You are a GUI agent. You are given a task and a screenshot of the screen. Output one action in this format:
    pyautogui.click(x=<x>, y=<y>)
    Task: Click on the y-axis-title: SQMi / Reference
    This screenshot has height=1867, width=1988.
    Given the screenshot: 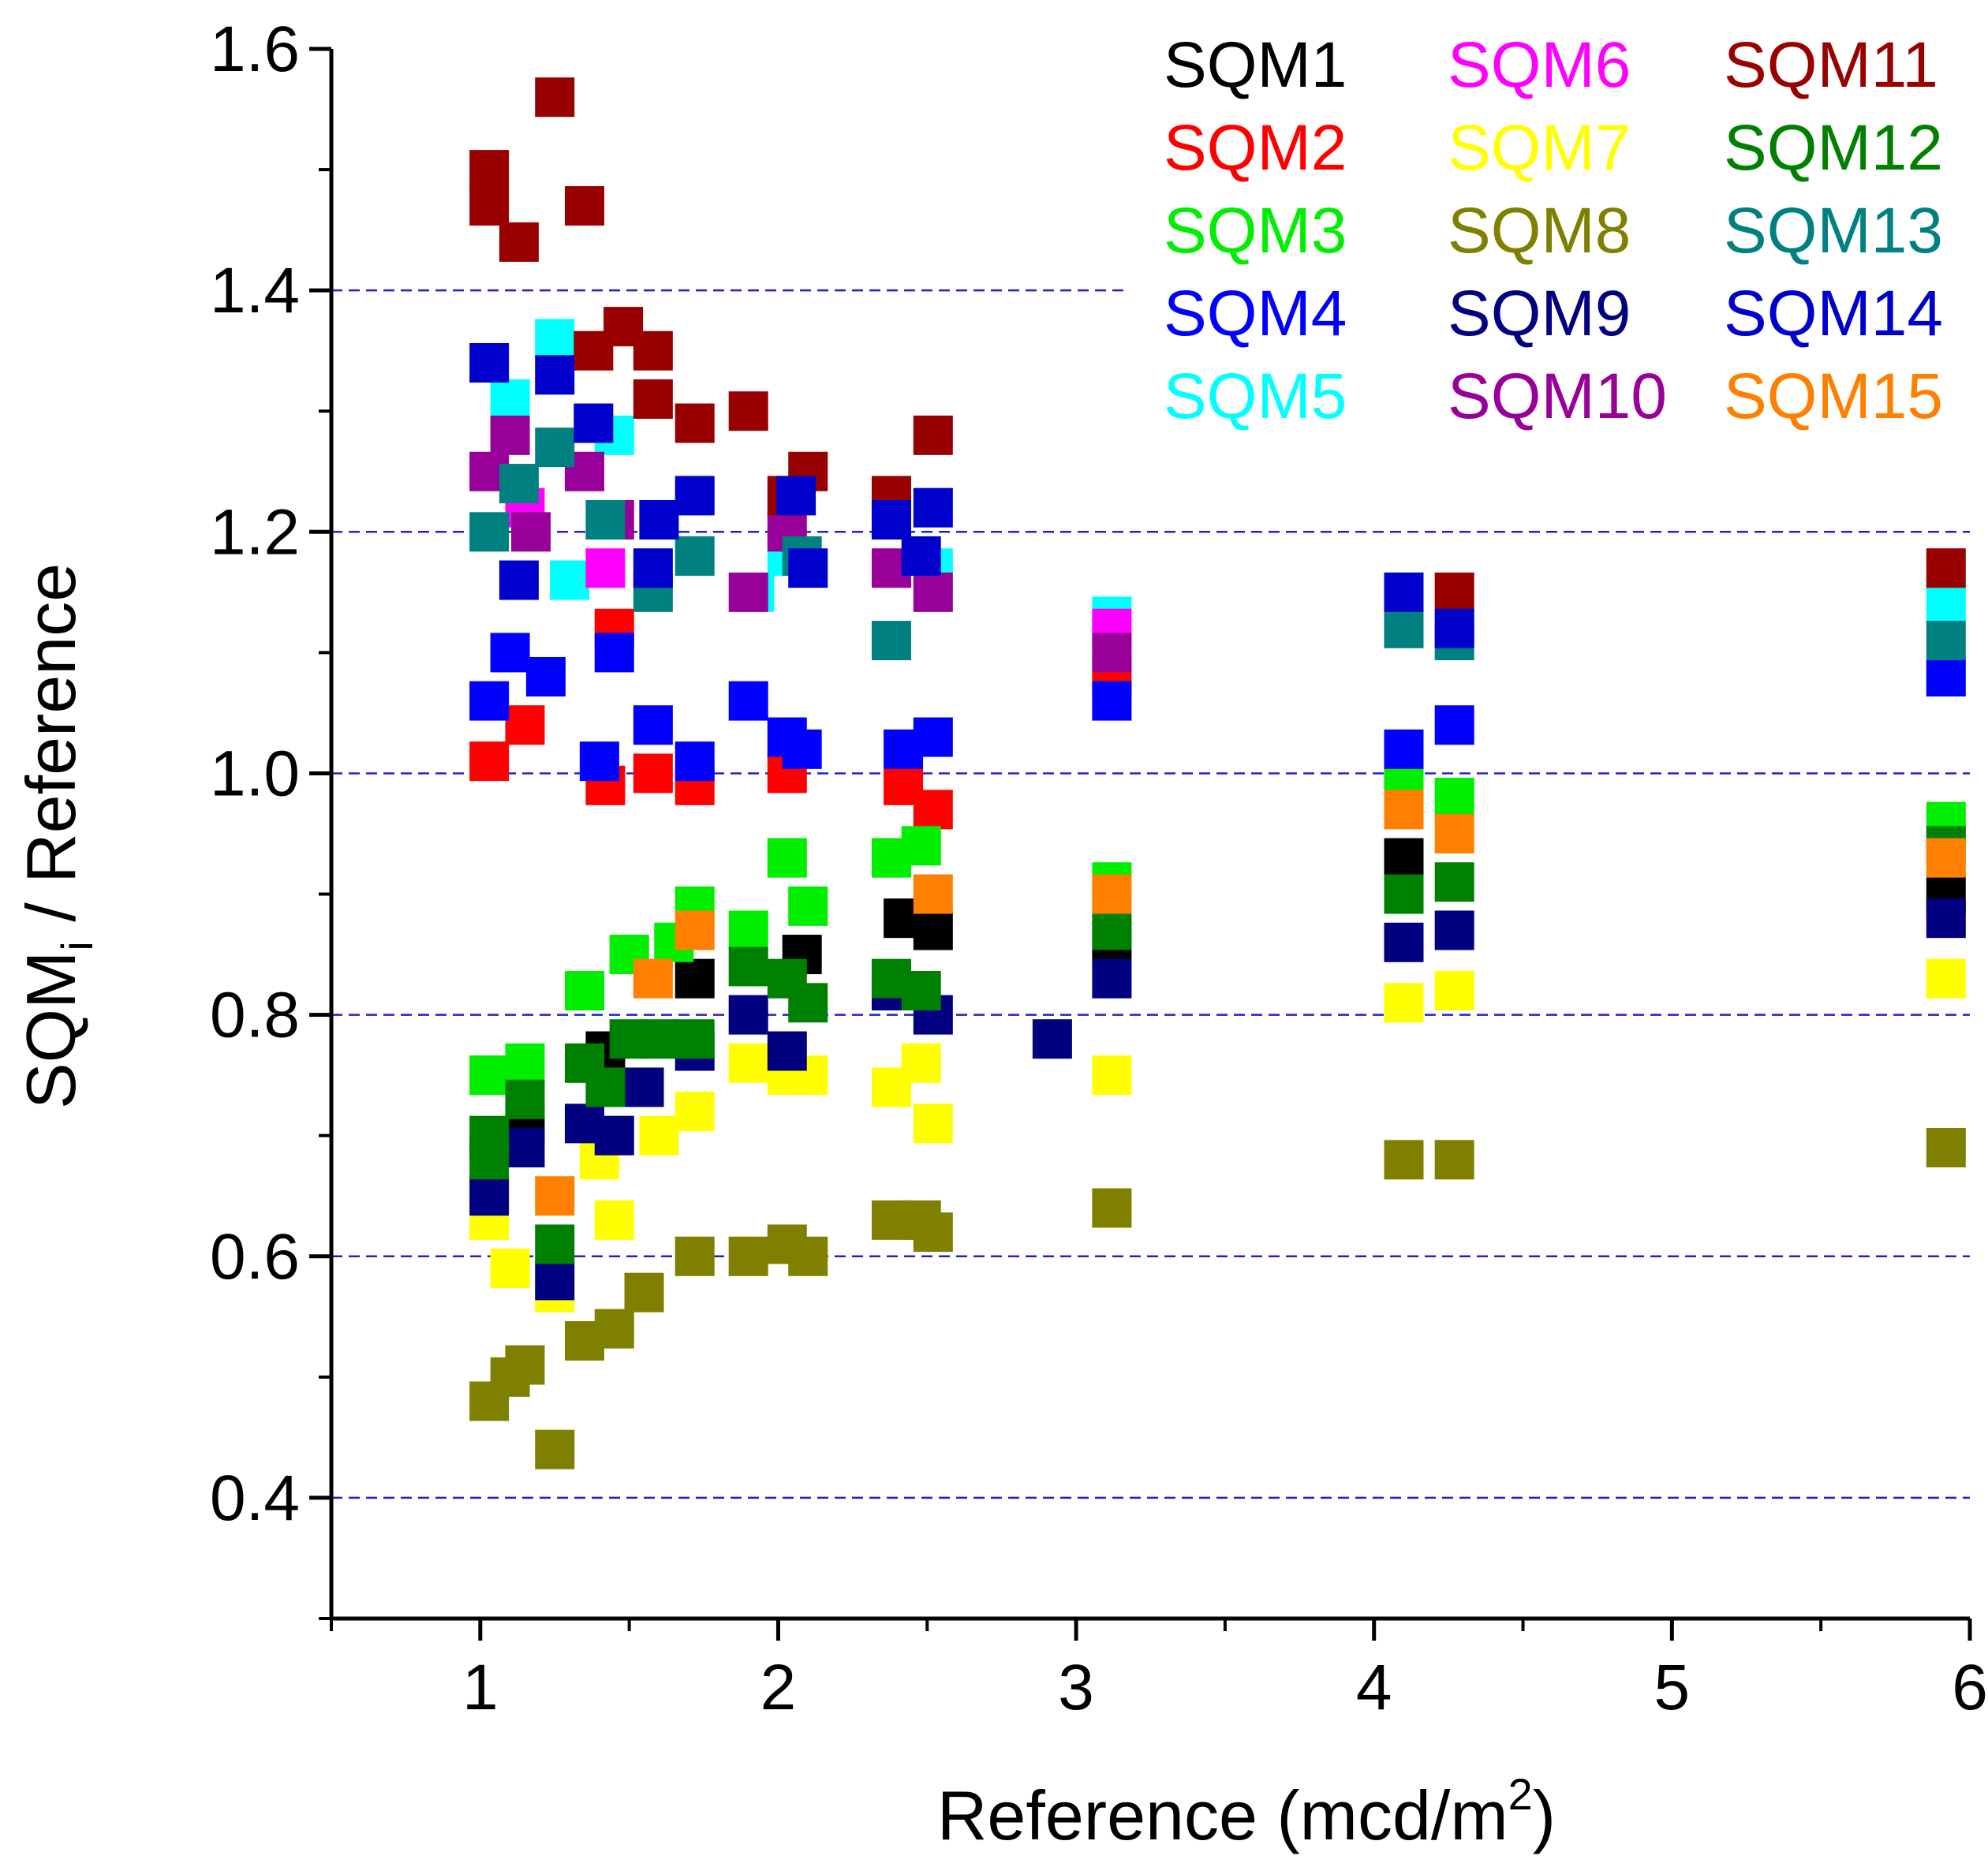 What is the action you would take?
    pyautogui.click(x=57, y=836)
    